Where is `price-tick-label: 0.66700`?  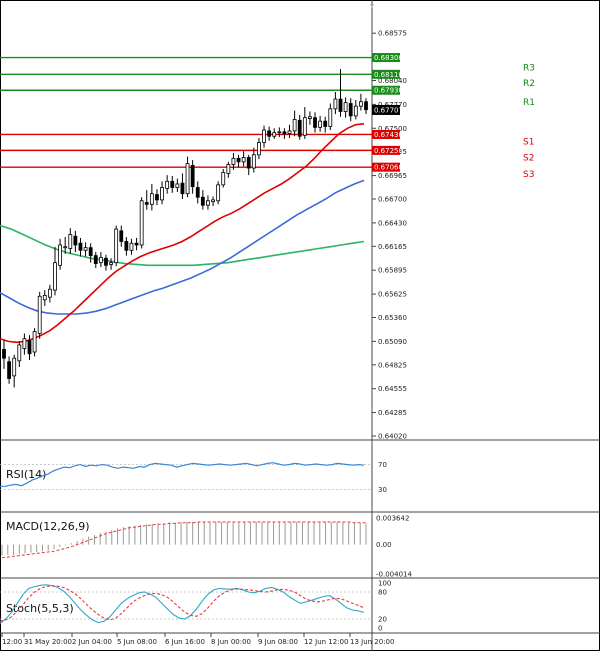 price-tick-label: 0.66700 is located at coordinates (392, 200).